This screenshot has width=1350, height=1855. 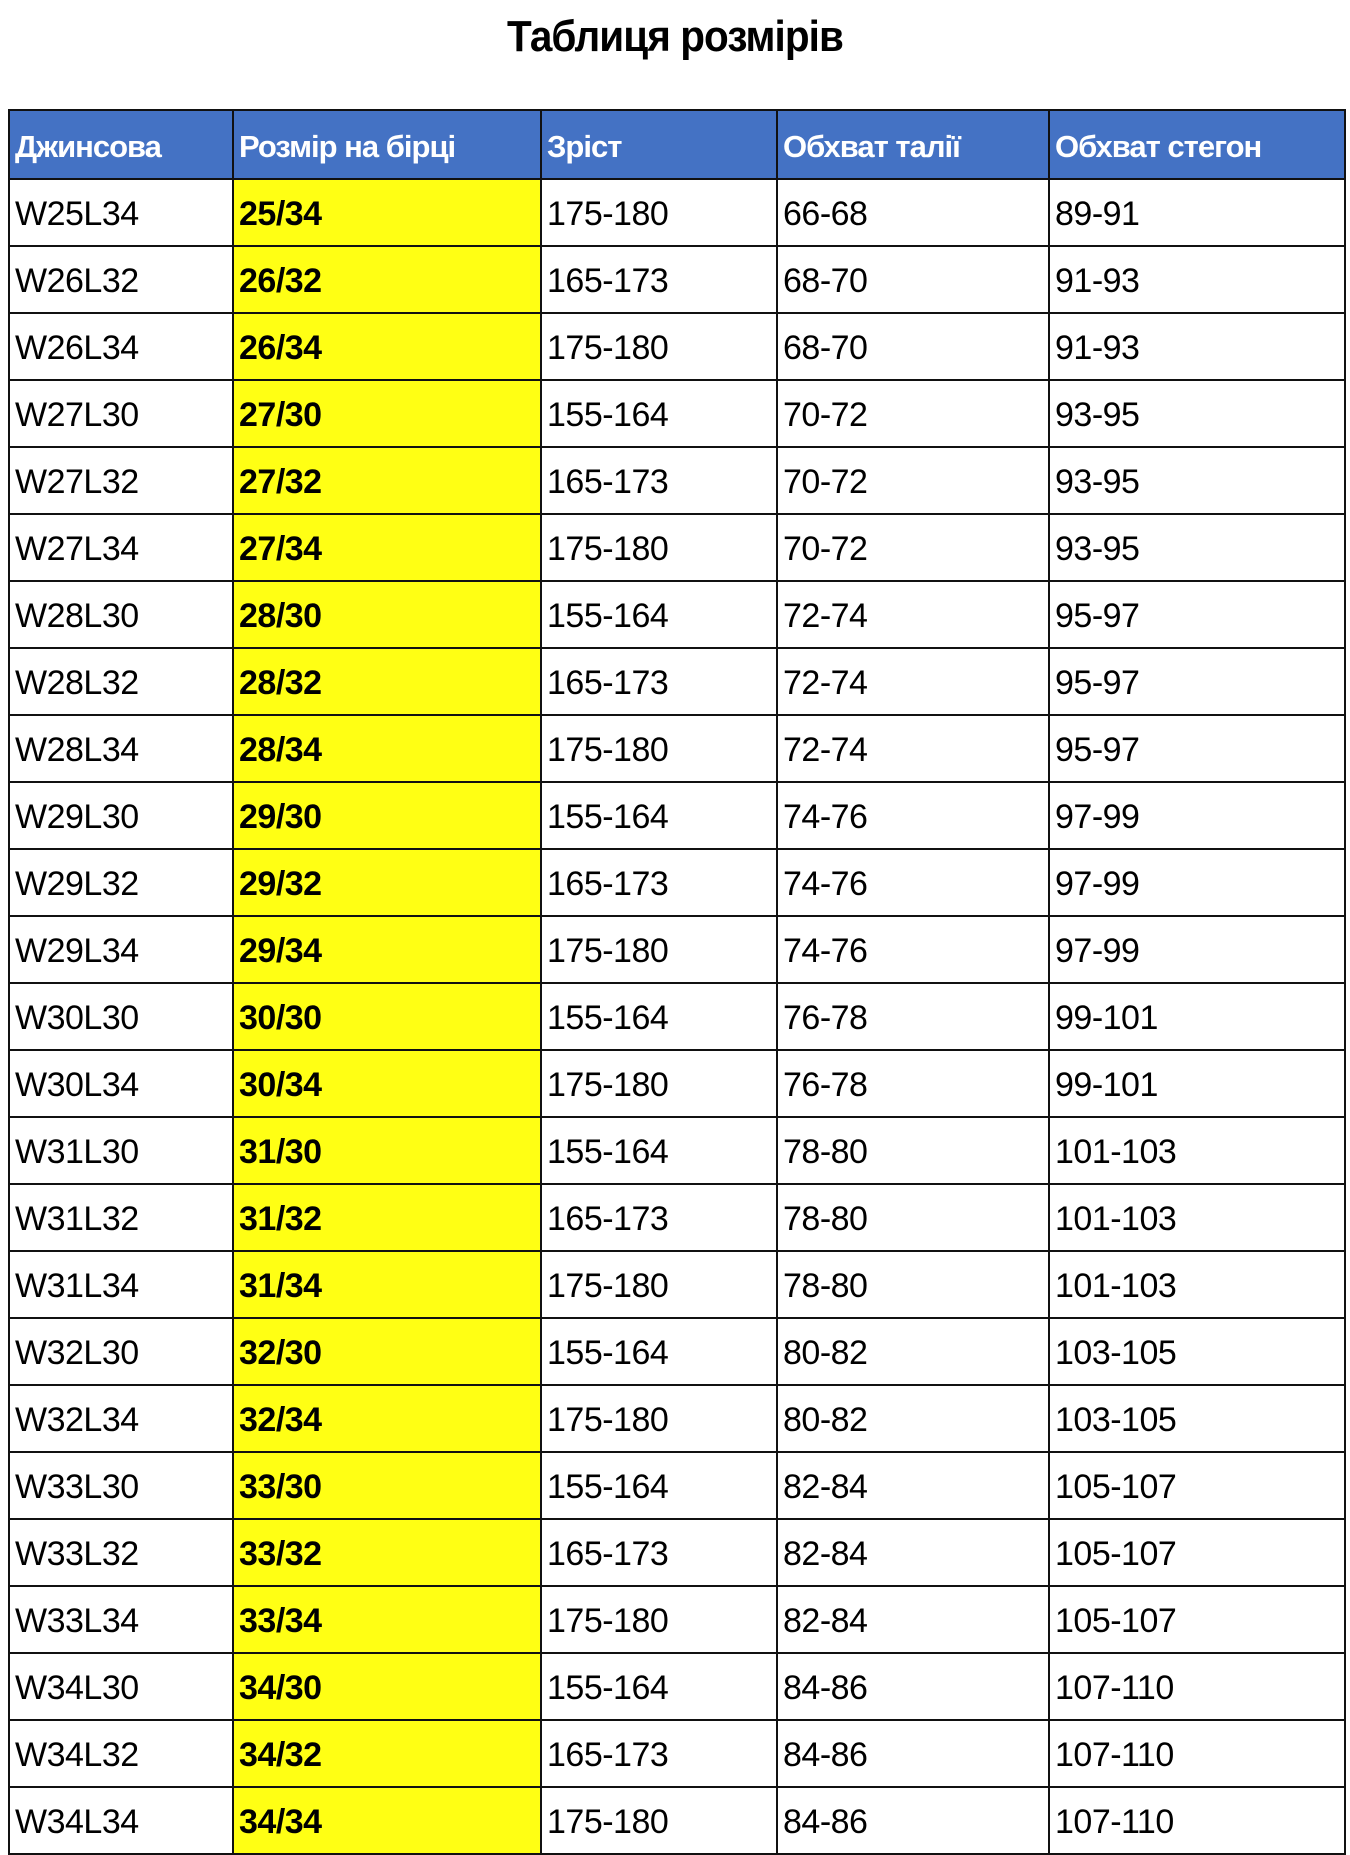 I want to click on jeans-size-cell: W30L30, so click(x=121, y=1016).